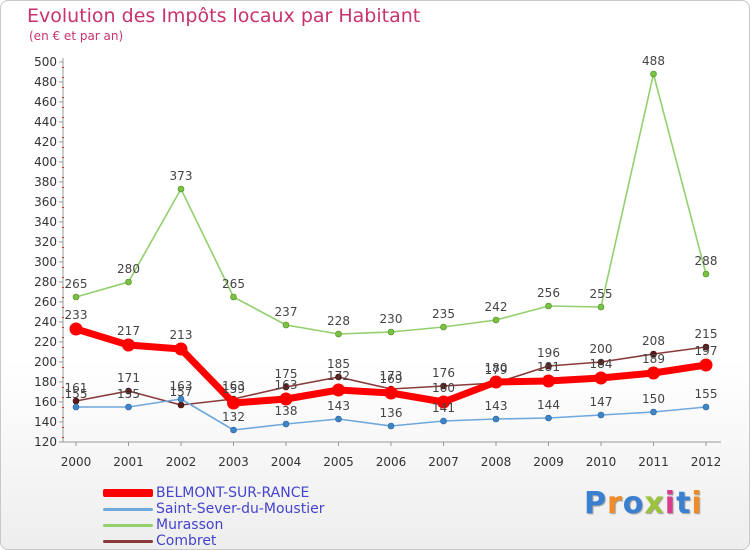  I want to click on data-label: 197, so click(706, 351).